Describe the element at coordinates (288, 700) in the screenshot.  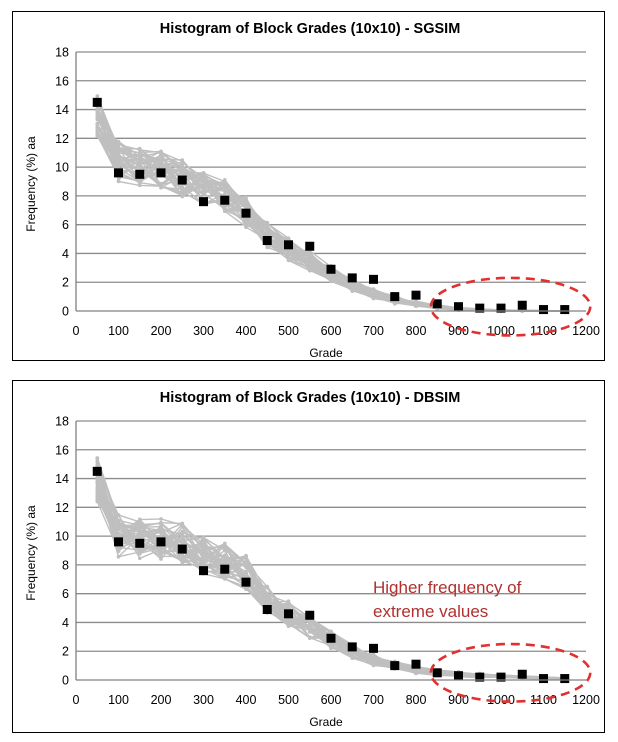
I see `x-tick-label: 500` at that location.